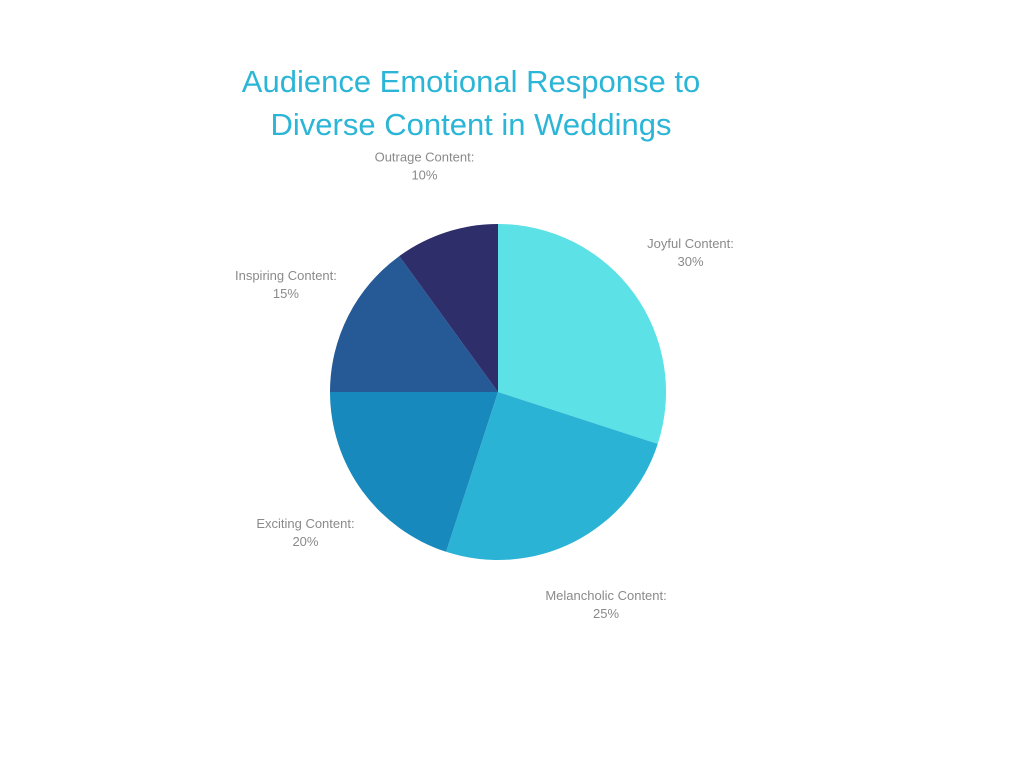 The width and height of the screenshot is (1024, 768). Describe the element at coordinates (425, 157) in the screenshot. I see `slice-label-name: Outrage Content:` at that location.